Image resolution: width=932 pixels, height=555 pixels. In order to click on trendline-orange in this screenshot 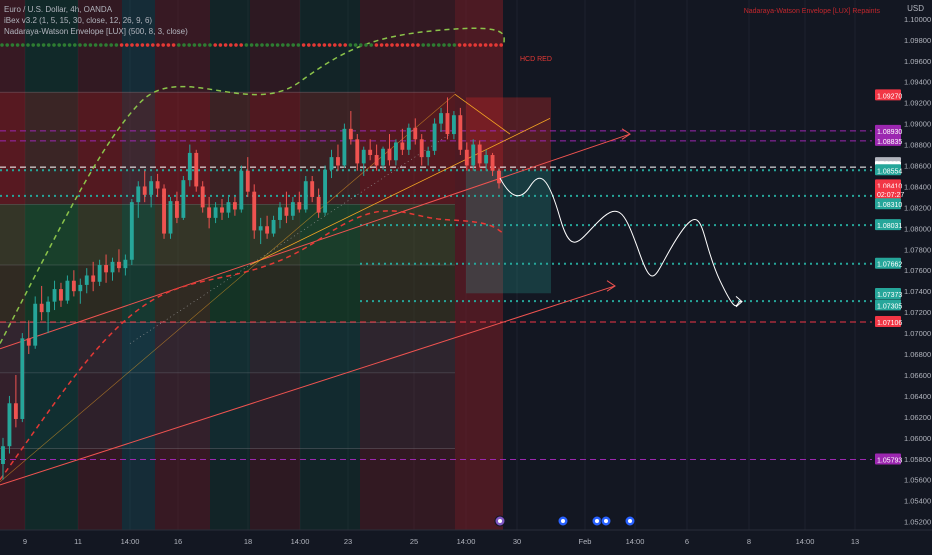, I will do `click(400, 192)`.